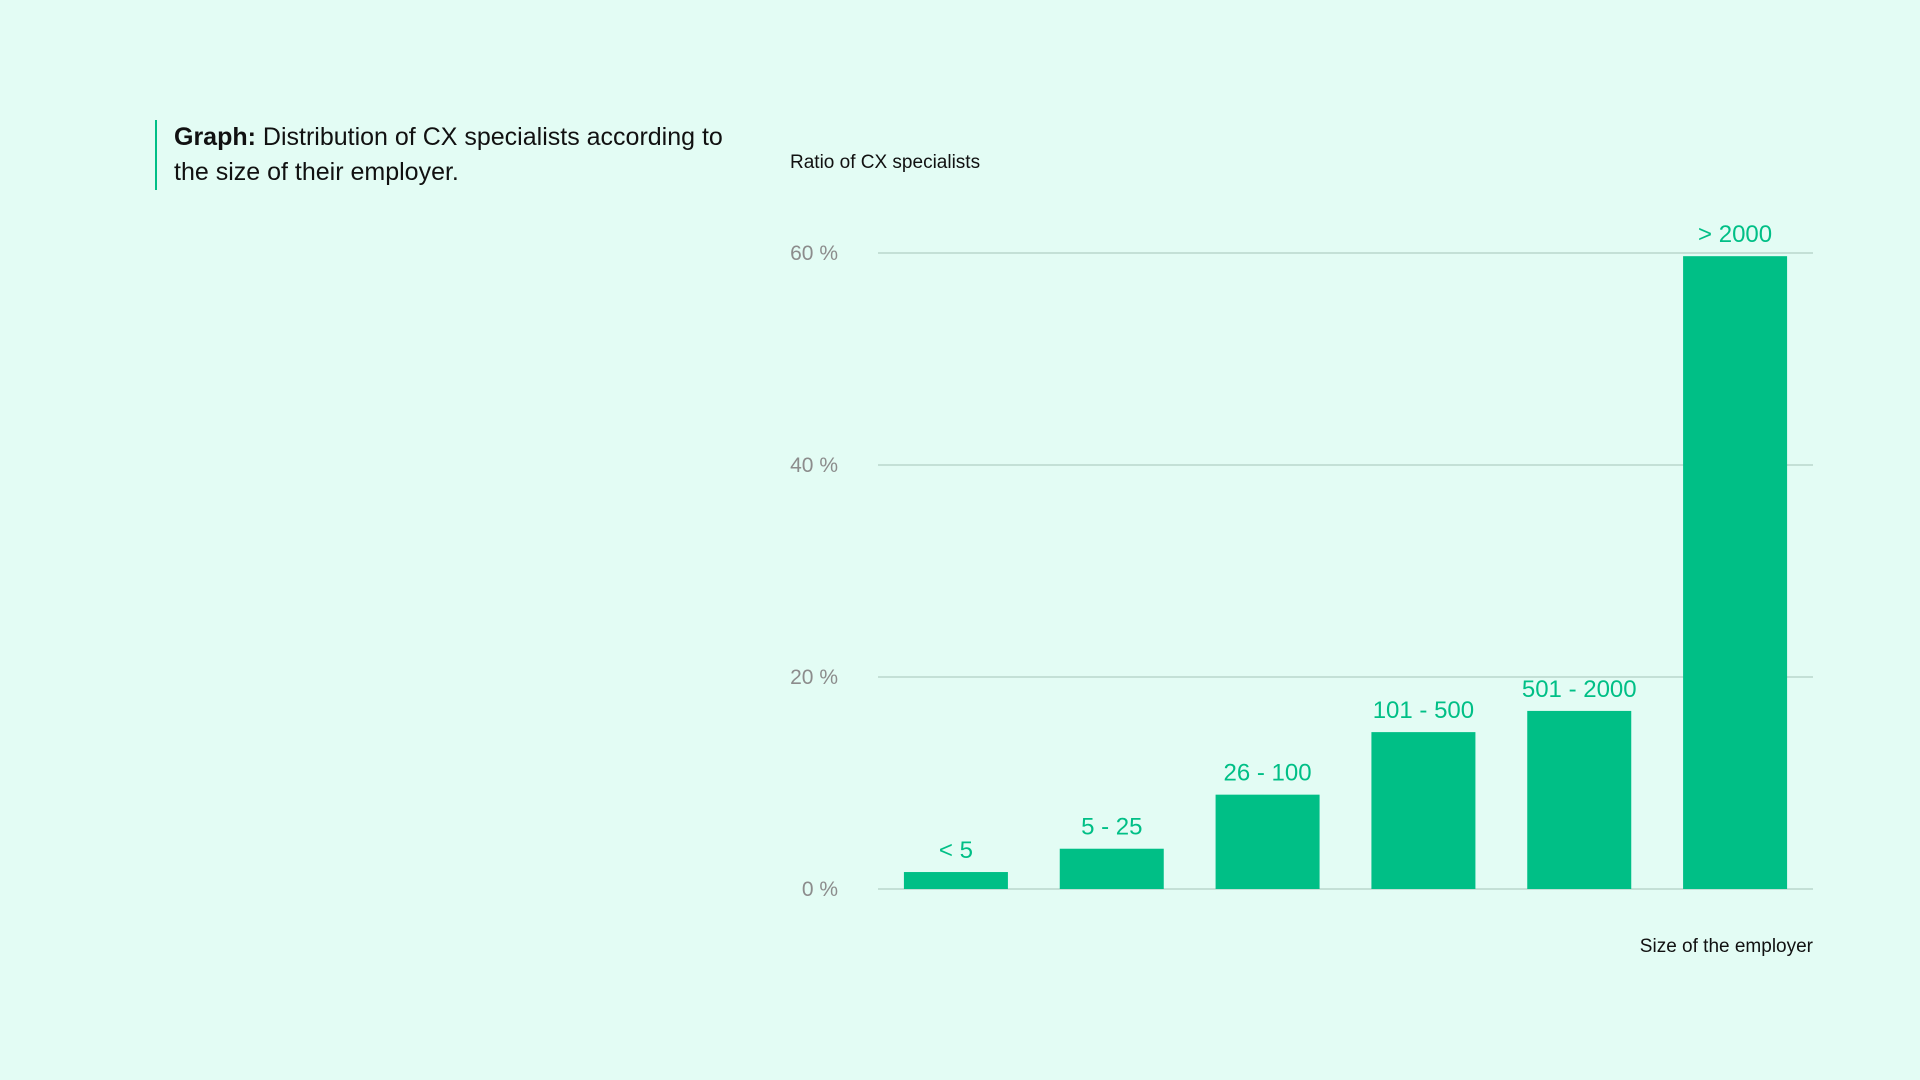 The image size is (1920, 1080). I want to click on y-tick-label: 60 %, so click(814, 253).